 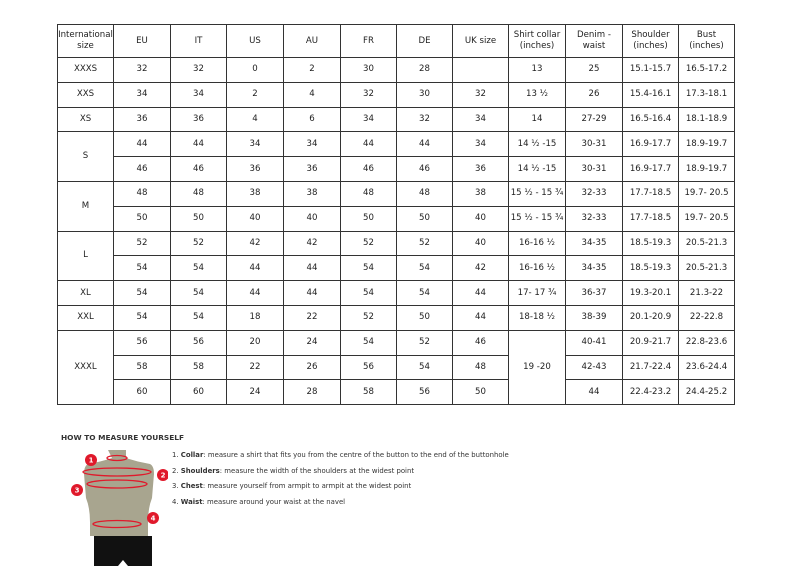 I want to click on table-cell: 19.3-20.1, so click(x=650, y=293).